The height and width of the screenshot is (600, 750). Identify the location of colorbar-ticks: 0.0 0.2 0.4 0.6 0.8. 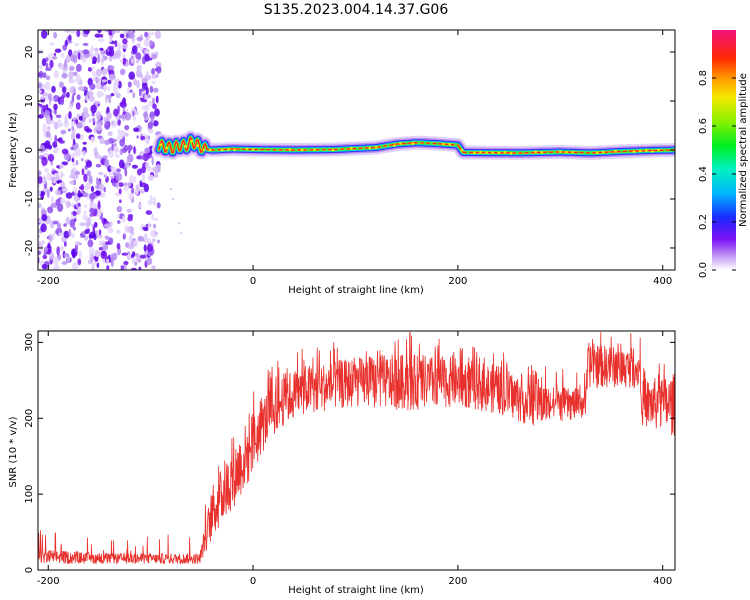
(717, 174).